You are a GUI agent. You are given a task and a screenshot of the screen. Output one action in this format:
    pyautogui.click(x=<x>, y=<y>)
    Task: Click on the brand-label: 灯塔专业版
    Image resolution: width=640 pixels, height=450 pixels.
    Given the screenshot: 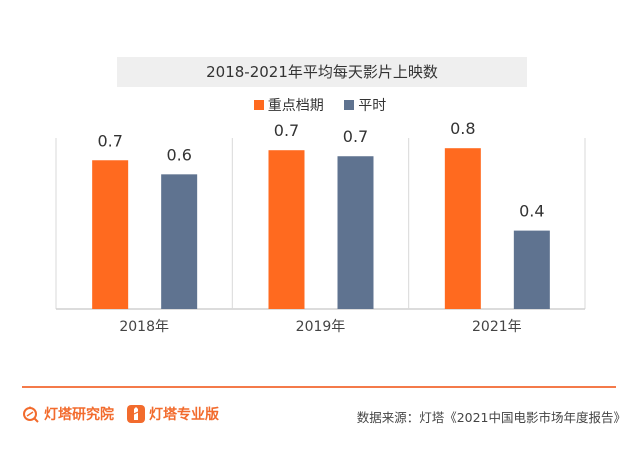 What is the action you would take?
    pyautogui.click(x=184, y=415)
    